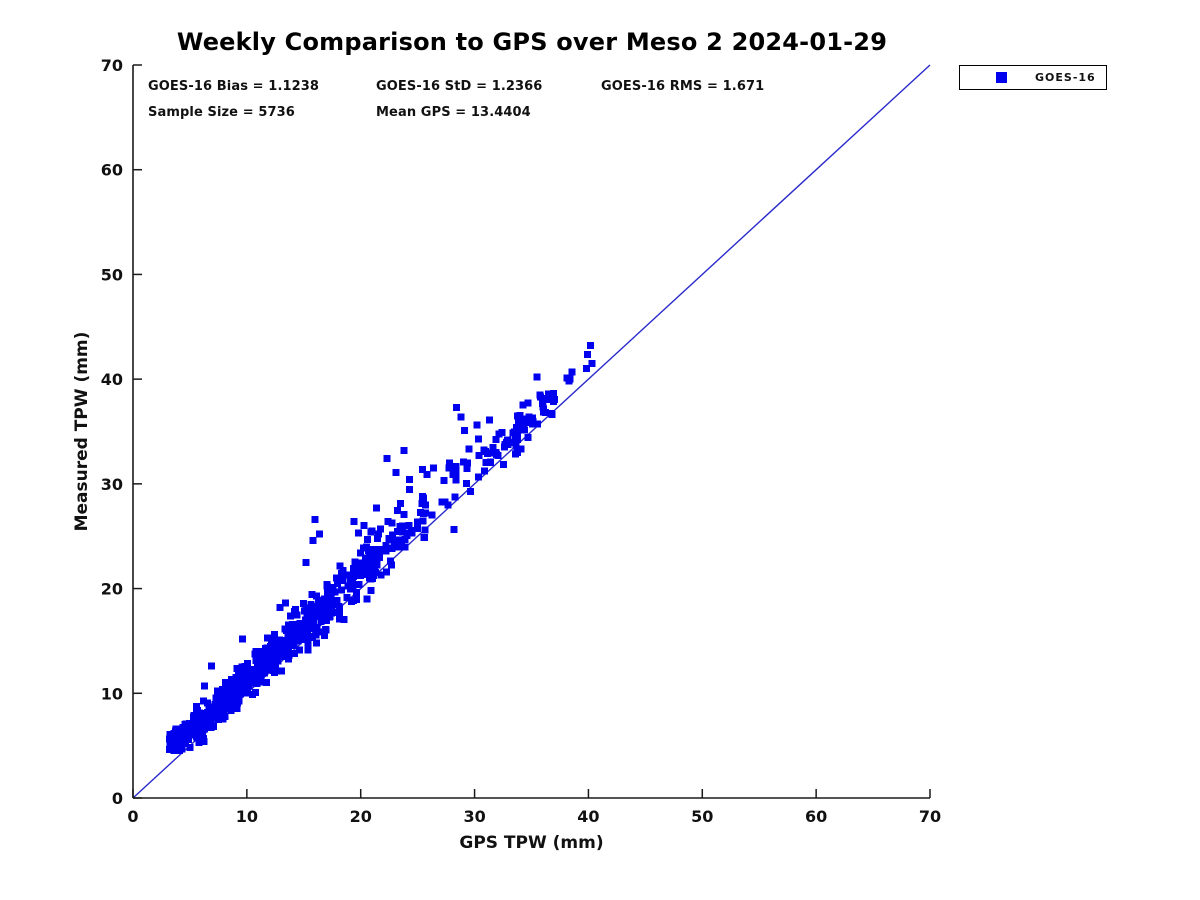 This screenshot has height=900, width=1200. What do you see at coordinates (247, 816) in the screenshot?
I see `x-tick-label: 10` at bounding box center [247, 816].